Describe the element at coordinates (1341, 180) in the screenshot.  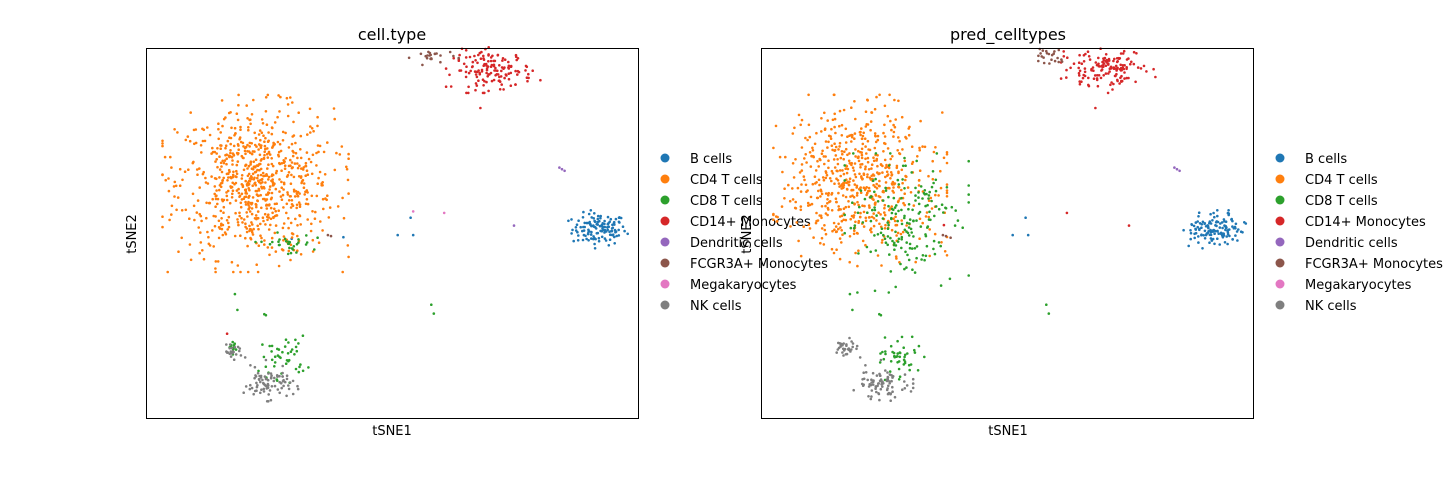
I see `legend-label: CD4 T cells` at that location.